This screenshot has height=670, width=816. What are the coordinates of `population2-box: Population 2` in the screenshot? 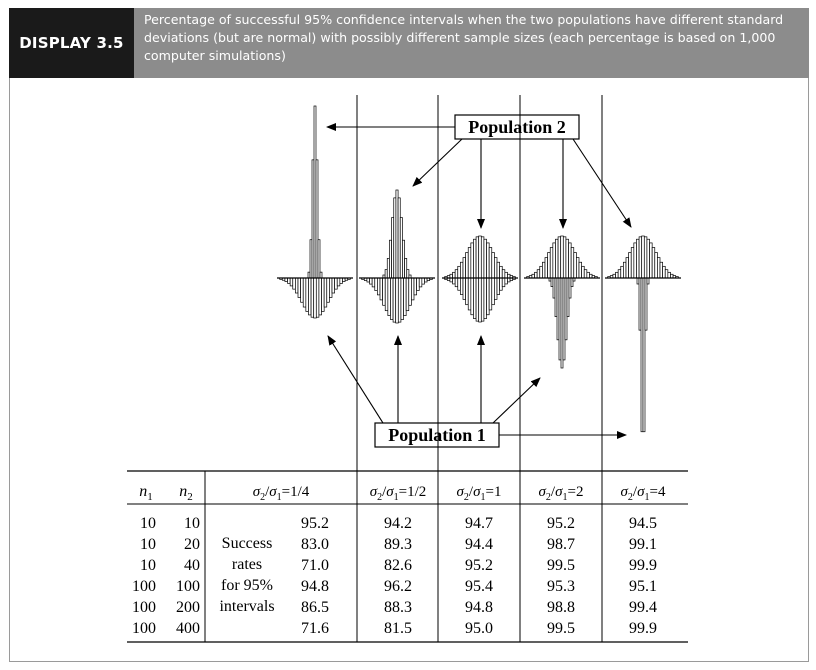 It's located at (517, 127).